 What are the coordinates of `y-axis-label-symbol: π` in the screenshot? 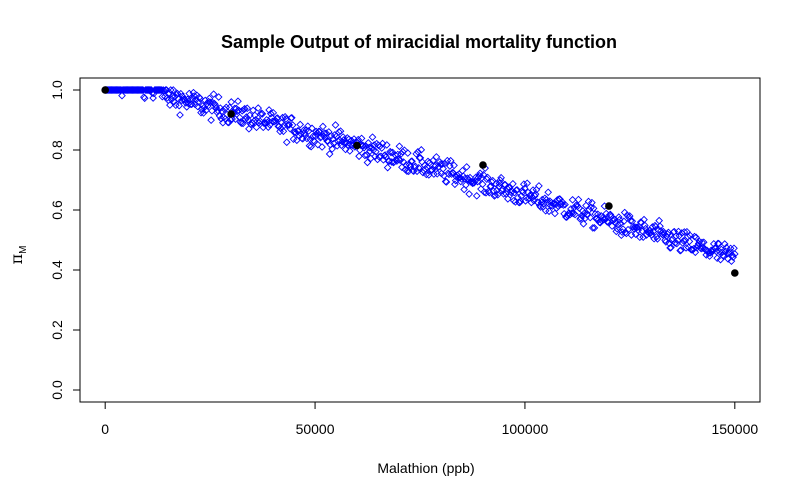 It's located at (16, 259).